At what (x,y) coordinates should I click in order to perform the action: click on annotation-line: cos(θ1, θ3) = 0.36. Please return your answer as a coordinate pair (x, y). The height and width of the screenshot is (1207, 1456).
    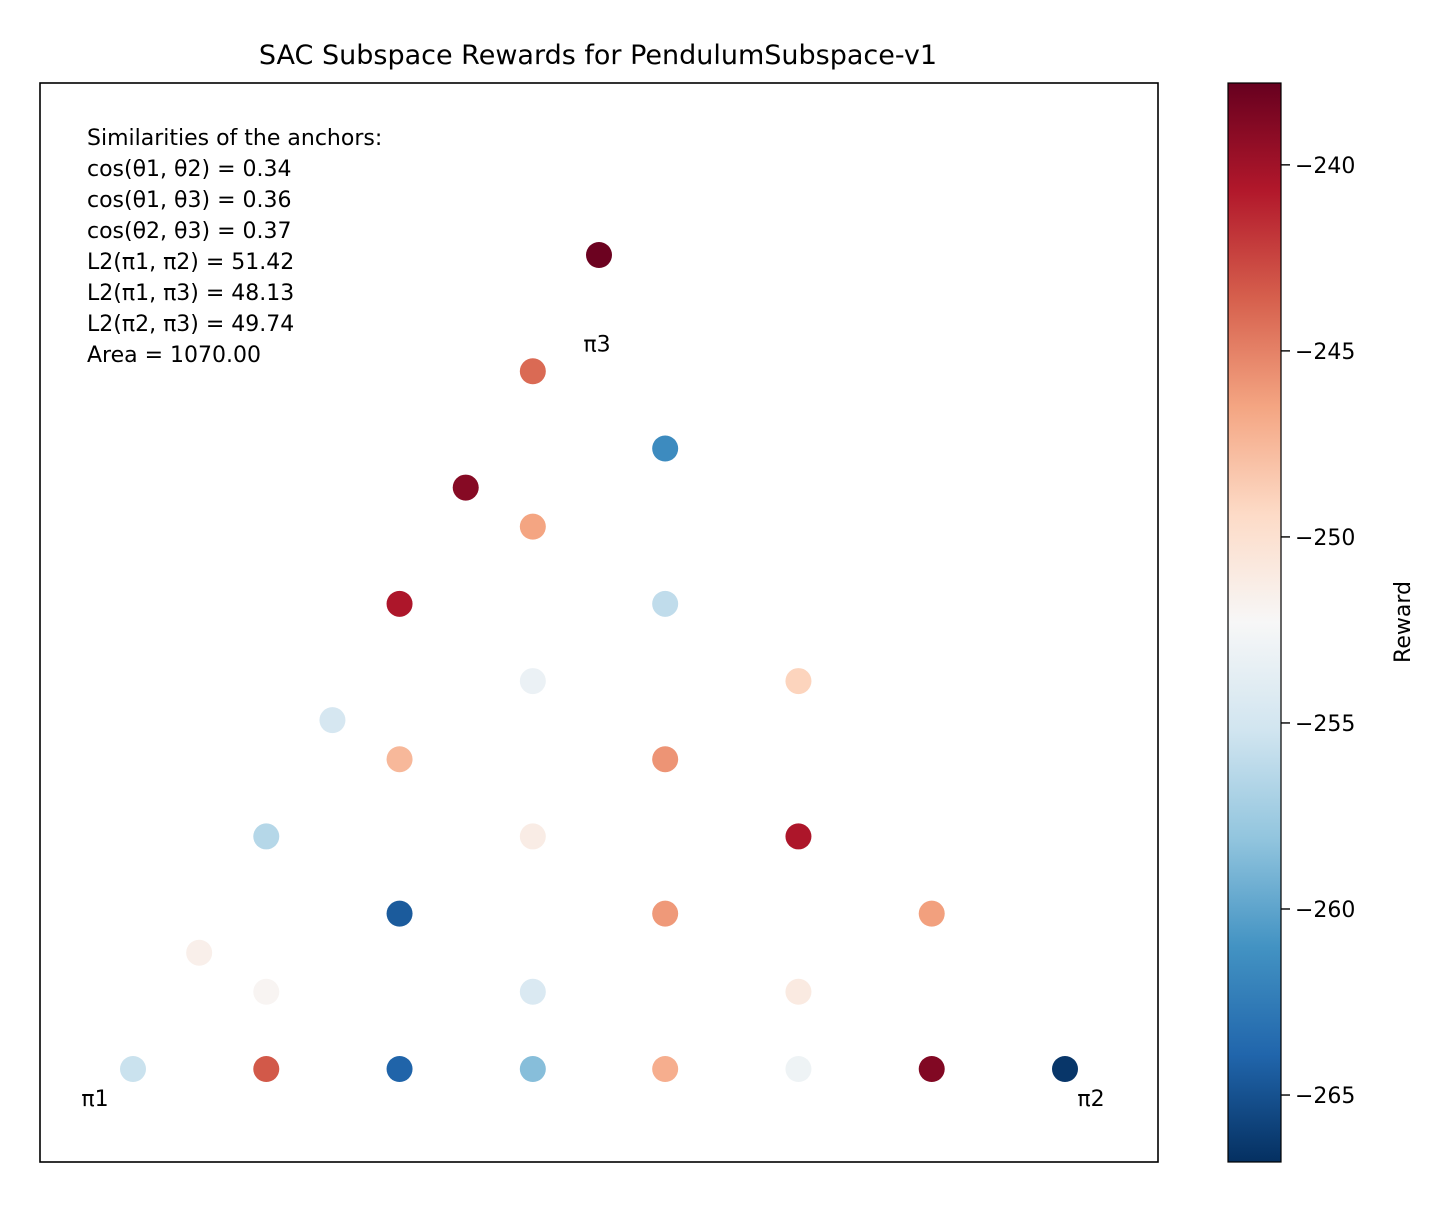
    Looking at the image, I should click on (189, 200).